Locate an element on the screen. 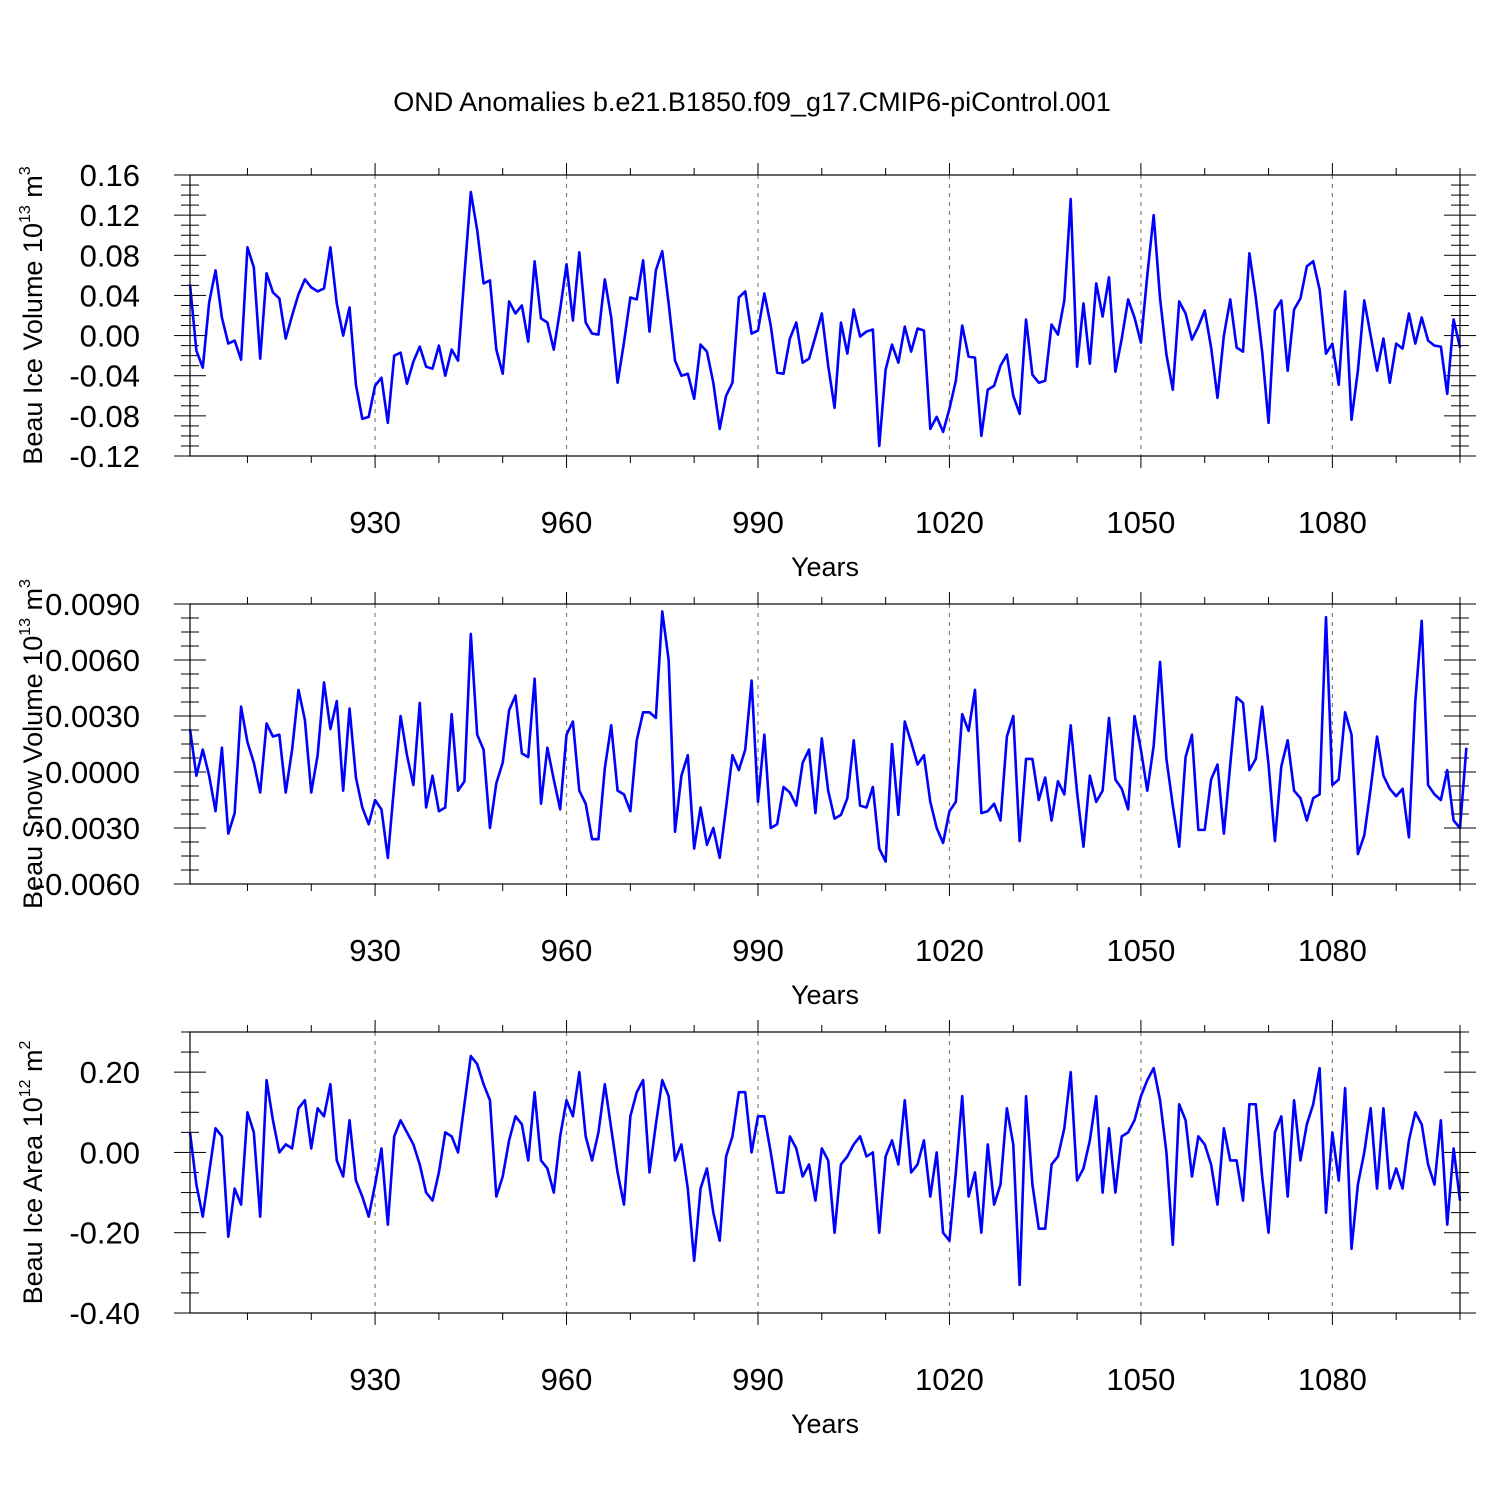 Image resolution: width=1500 pixels, height=1500 pixels. y-axis-label: Beau Ice Area 1012 m2 is located at coordinates (32, 1172).